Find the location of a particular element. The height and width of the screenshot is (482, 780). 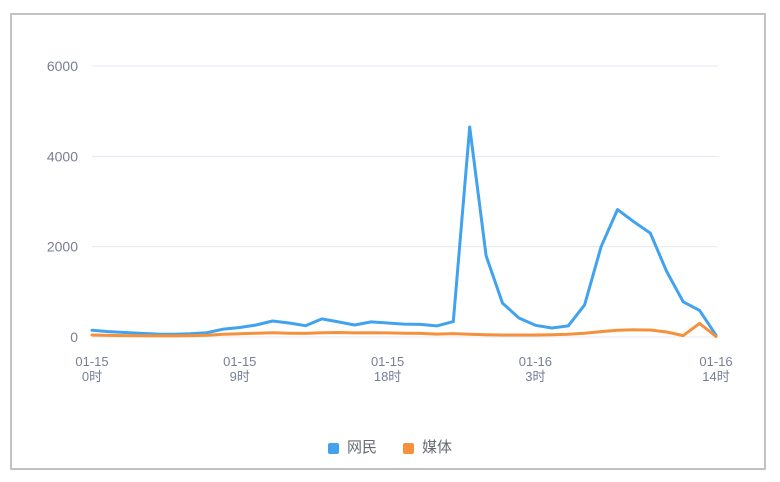

x-axis-tick-label: 01-15 9时 is located at coordinates (239, 369).